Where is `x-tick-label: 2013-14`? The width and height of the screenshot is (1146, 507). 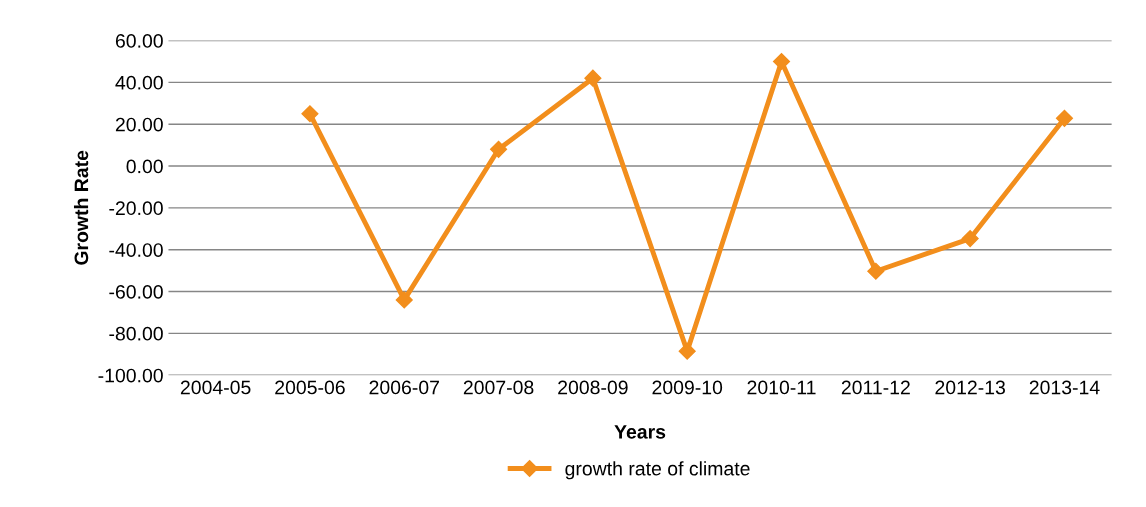
x-tick-label: 2013-14 is located at coordinates (1064, 387).